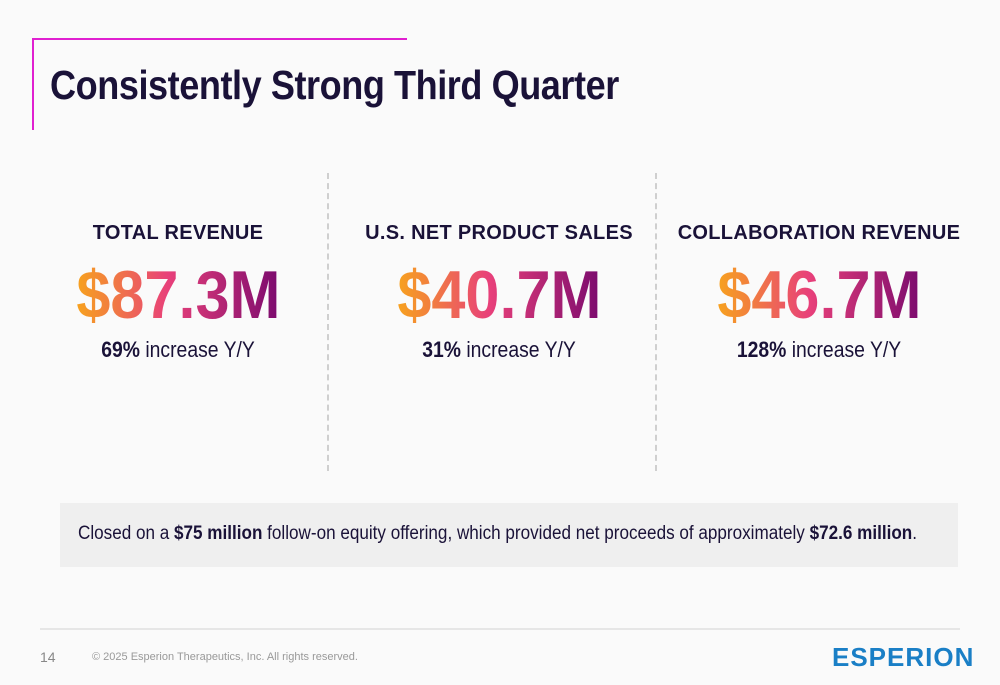 The height and width of the screenshot is (685, 1000). Describe the element at coordinates (120, 349) in the screenshot. I see `metric-pct: 69%` at that location.